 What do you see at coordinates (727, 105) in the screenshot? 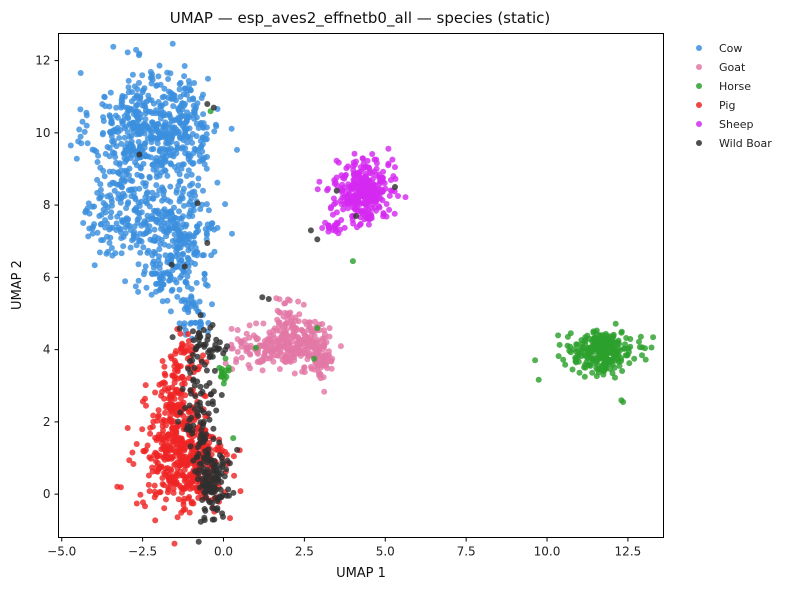
I see `legend-label: Pig` at bounding box center [727, 105].